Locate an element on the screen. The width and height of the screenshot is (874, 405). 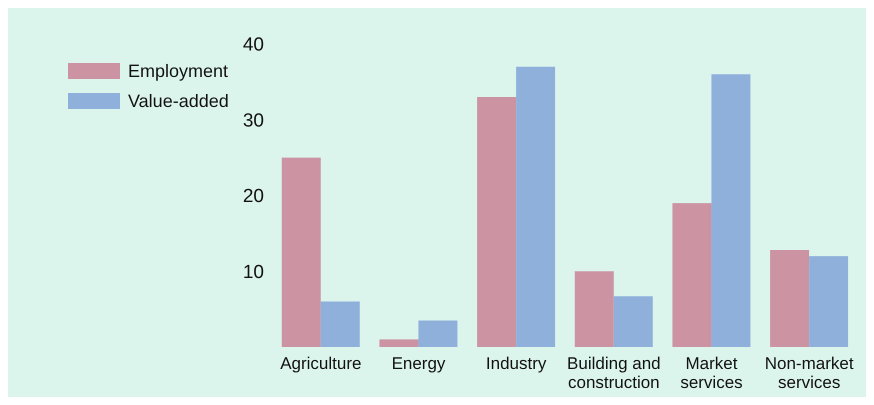
y-tick-label: 40 is located at coordinates (253, 45).